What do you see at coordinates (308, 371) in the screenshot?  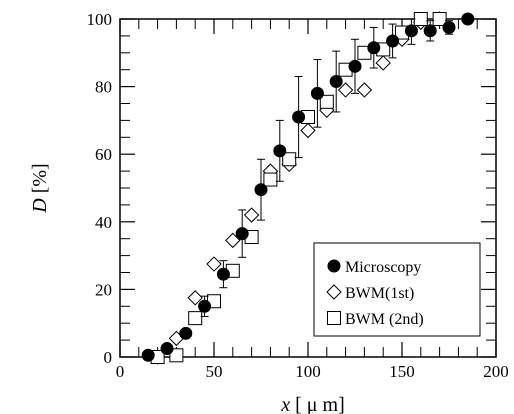 I see `x-tick-label: 100` at bounding box center [308, 371].